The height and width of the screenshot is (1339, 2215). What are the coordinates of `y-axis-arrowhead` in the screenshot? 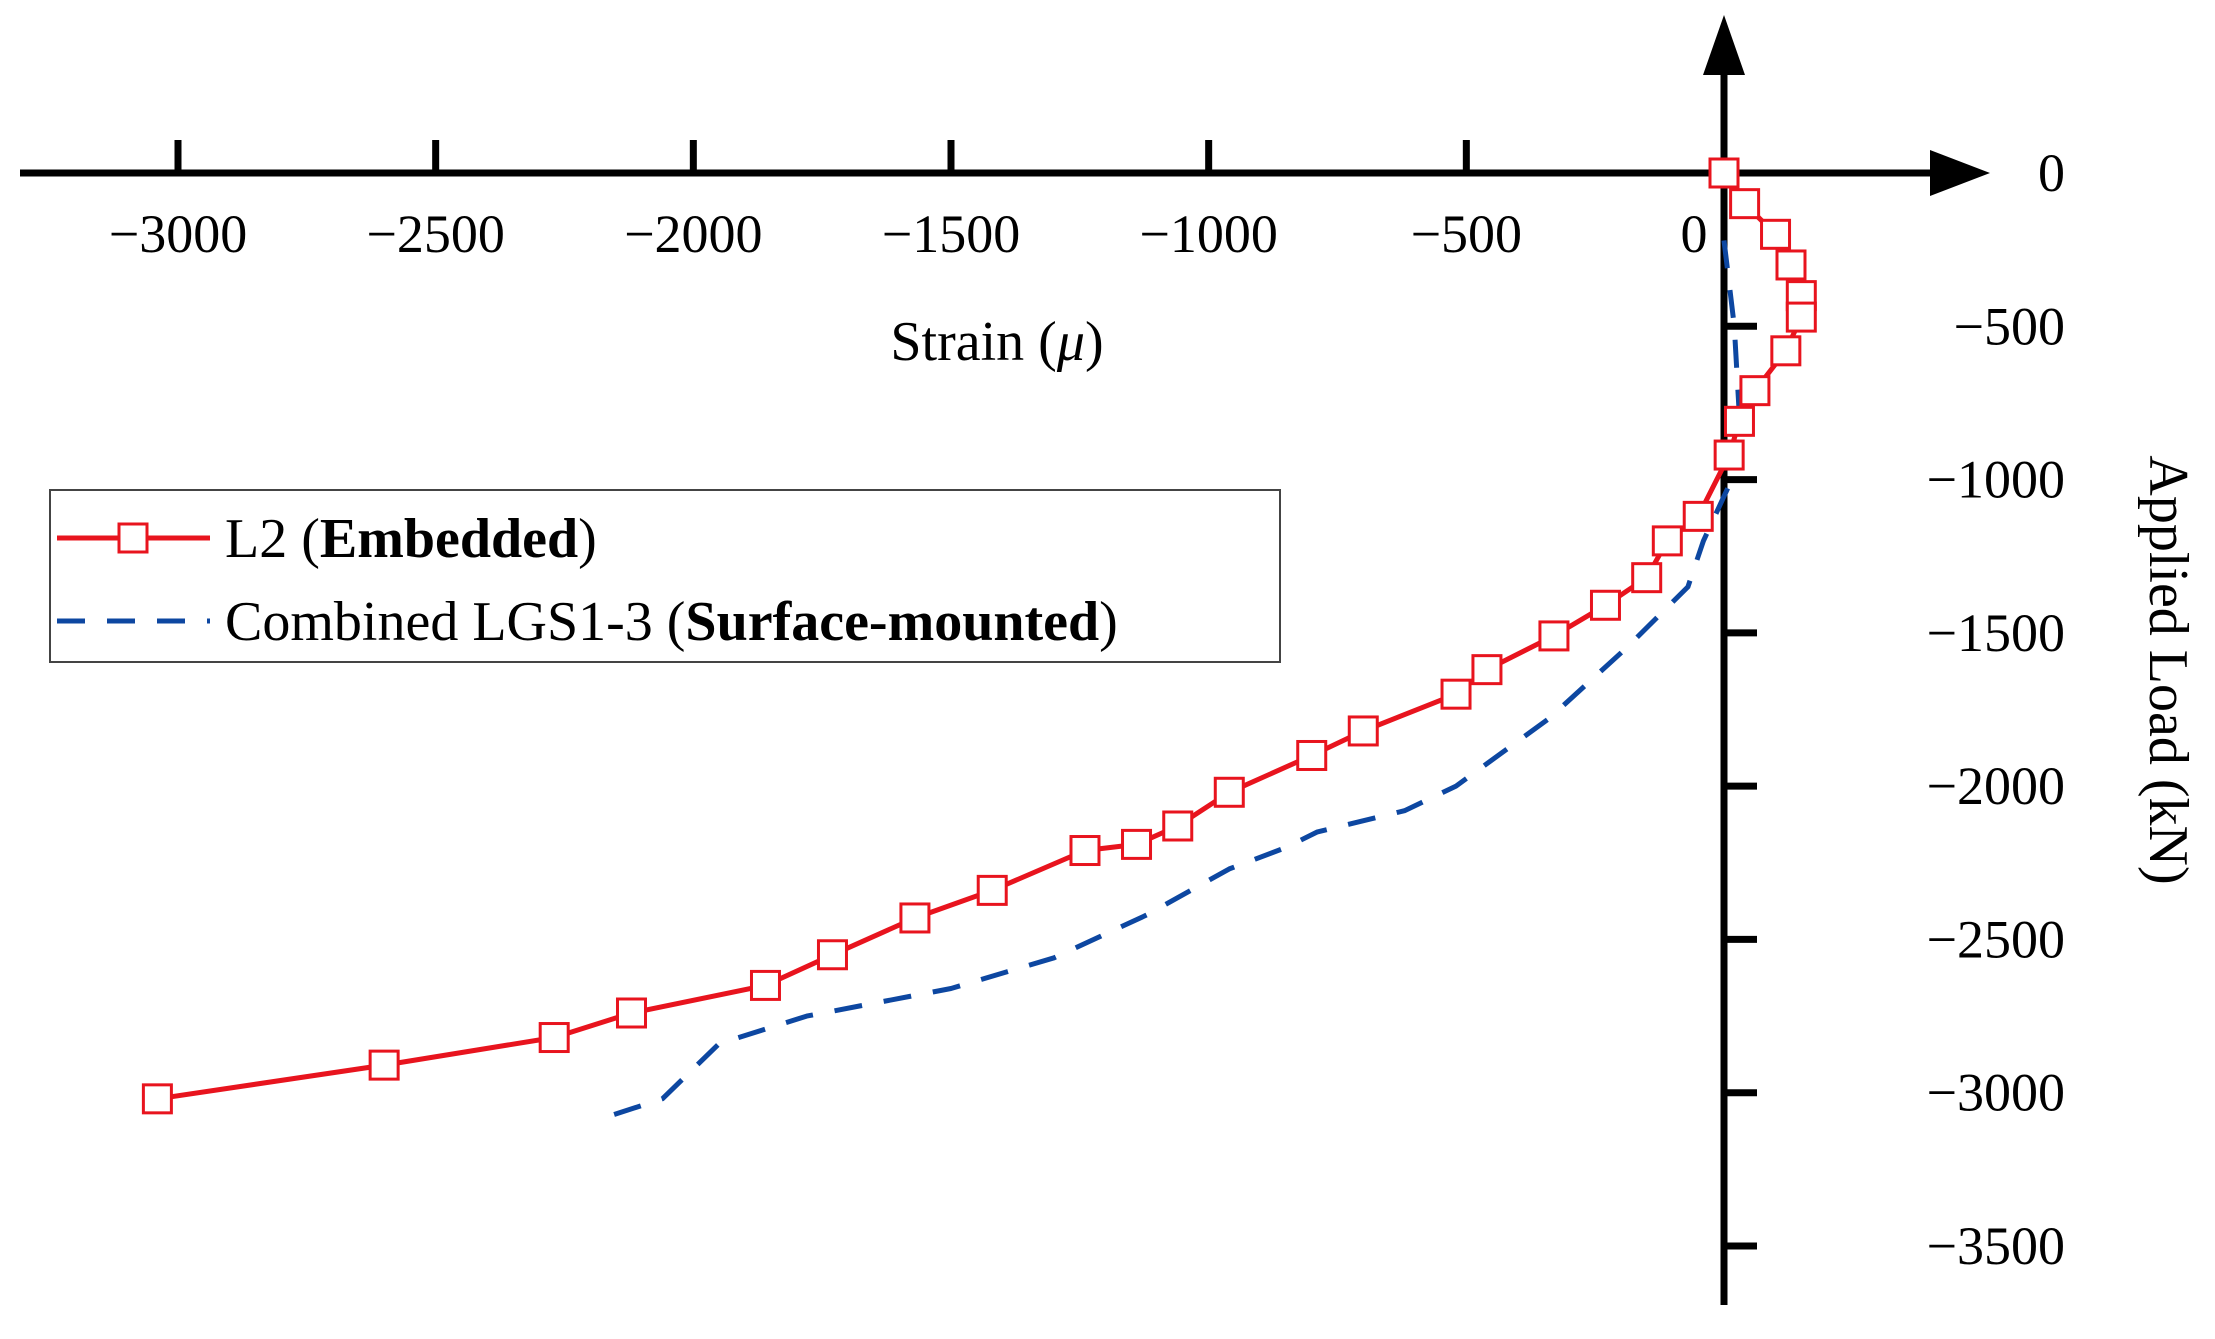 It's located at (1724, 45).